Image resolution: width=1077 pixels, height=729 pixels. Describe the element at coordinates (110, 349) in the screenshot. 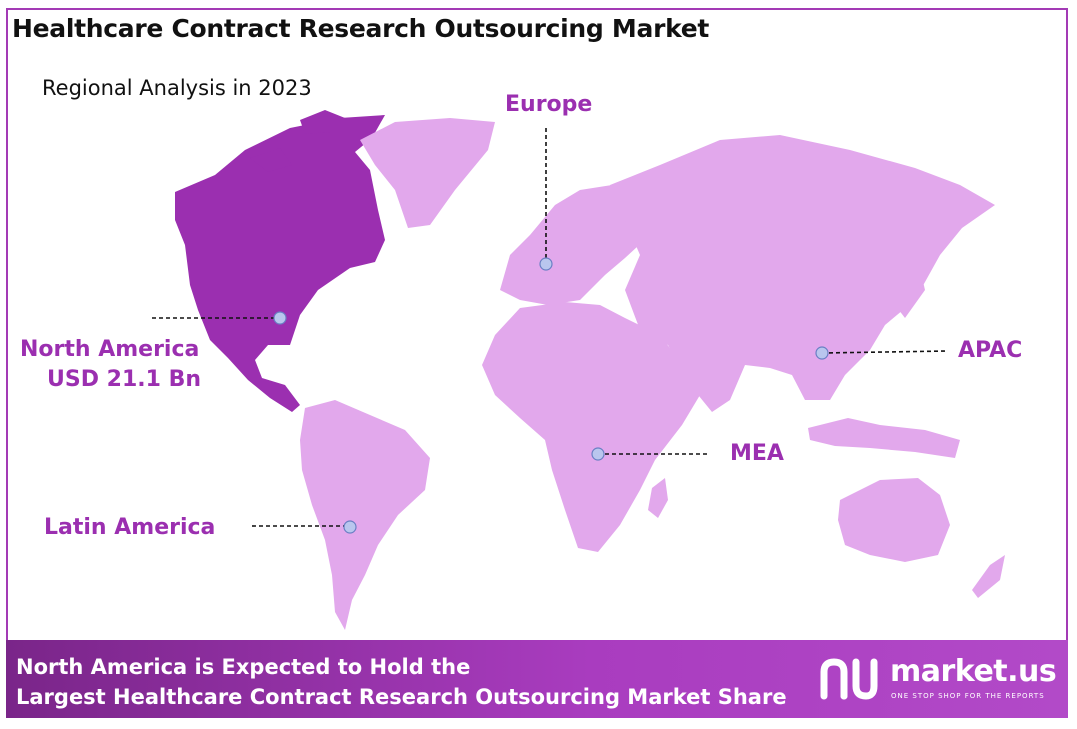

I see `north-america-label: North America` at that location.